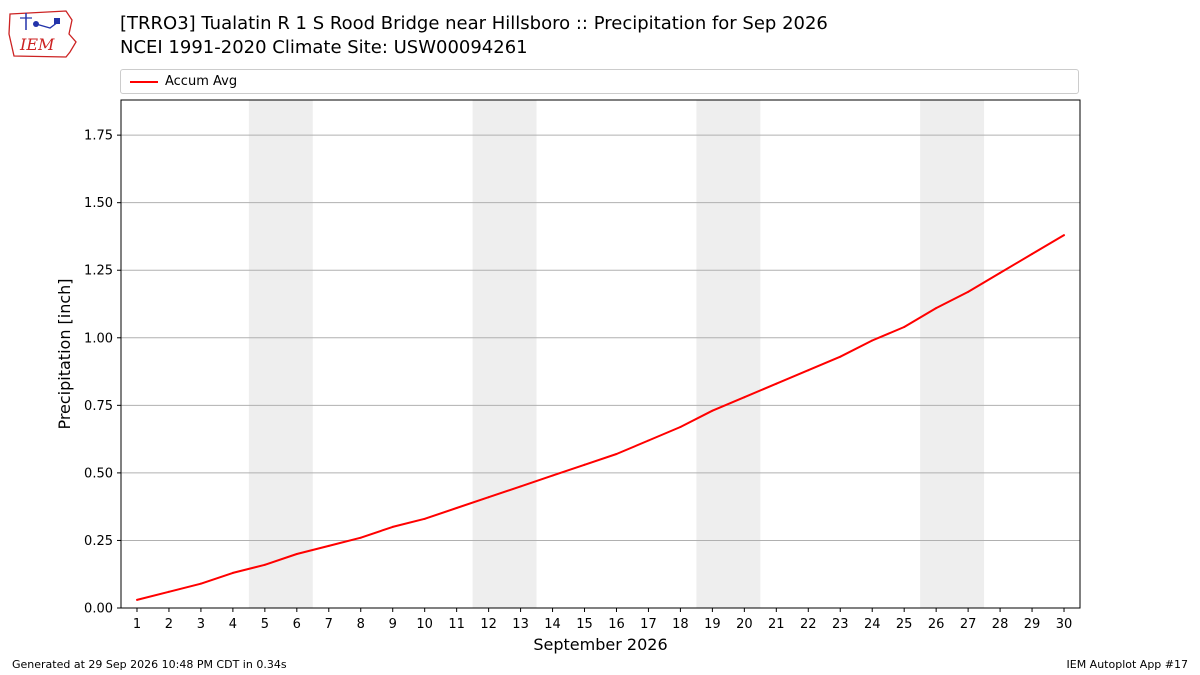 The width and height of the screenshot is (1200, 675). What do you see at coordinates (808, 624) in the screenshot?
I see `x-tick-label-22: 22` at bounding box center [808, 624].